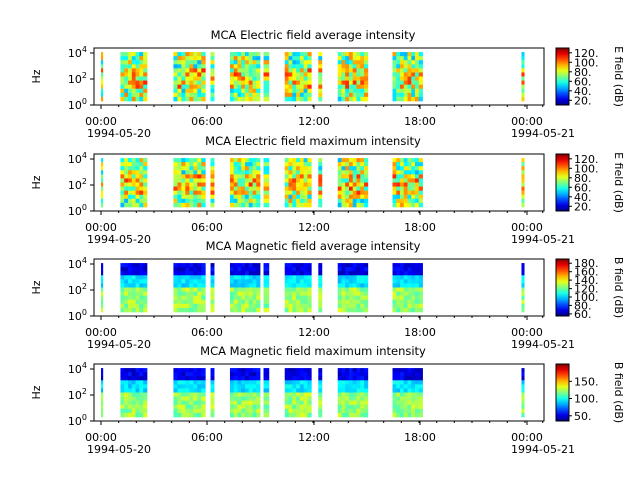 The height and width of the screenshot is (484, 640). I want to click on panel-title: MCA Magnetic field average intensity, so click(313, 246).